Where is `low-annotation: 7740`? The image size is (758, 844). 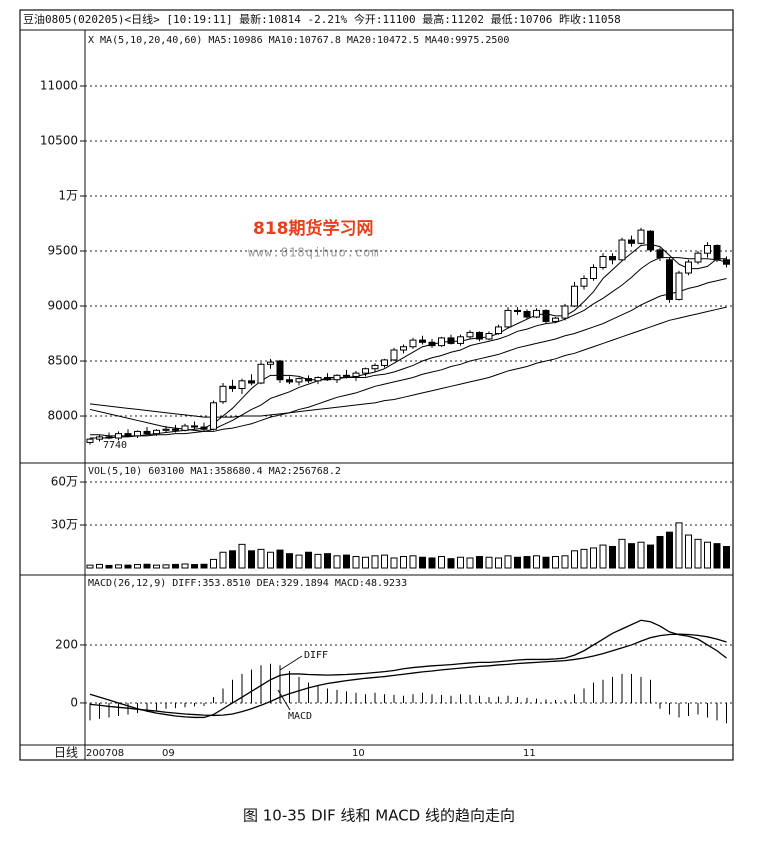 low-annotation: 7740 is located at coordinates (115, 445).